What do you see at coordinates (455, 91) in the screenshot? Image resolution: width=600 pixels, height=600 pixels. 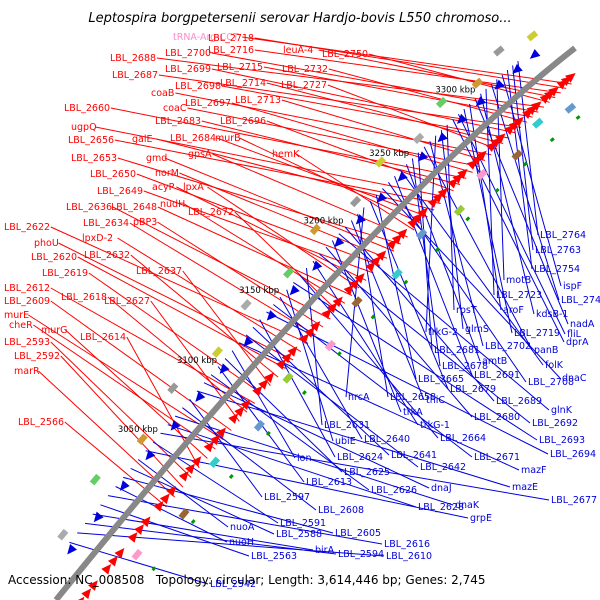 I see `tick-label: 3300 kbp` at bounding box center [455, 91].